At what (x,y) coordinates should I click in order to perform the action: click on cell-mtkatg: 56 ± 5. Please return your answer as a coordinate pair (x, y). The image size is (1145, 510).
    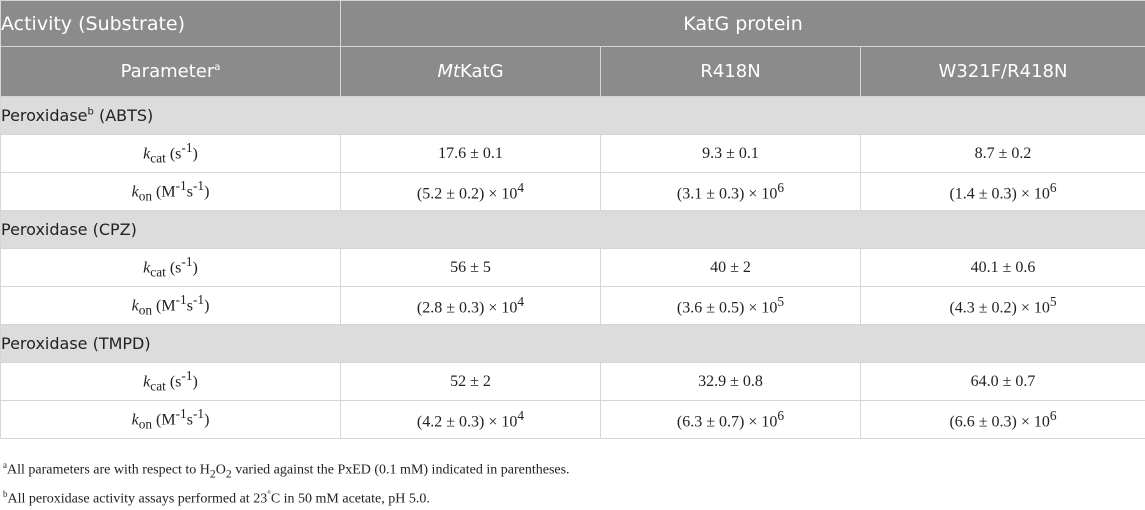
    Looking at the image, I should click on (471, 268).